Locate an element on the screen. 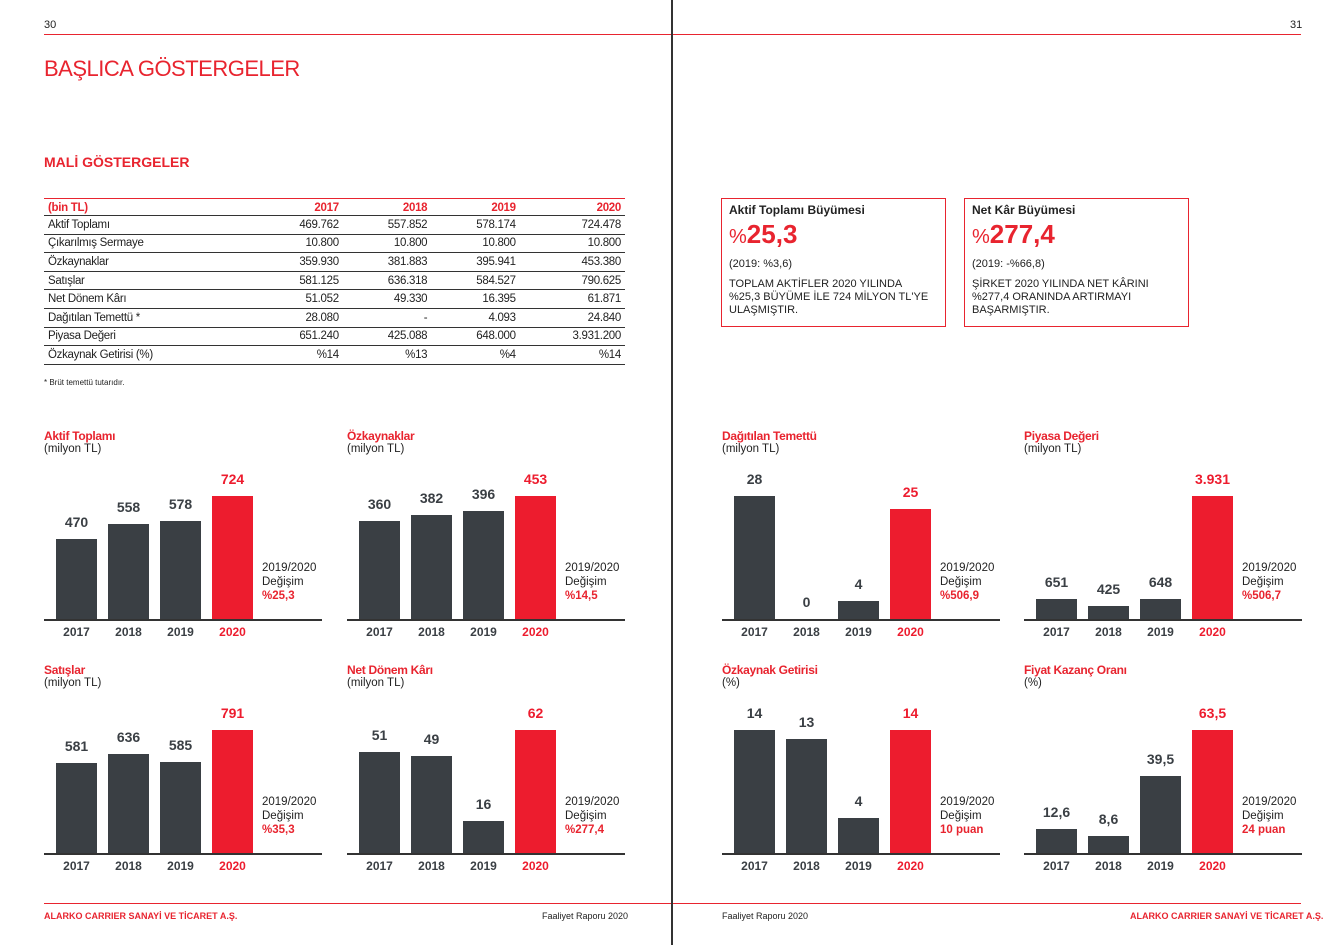 The image size is (1344, 945). chart-title: Dağıtılan Temettü is located at coordinates (769, 436).